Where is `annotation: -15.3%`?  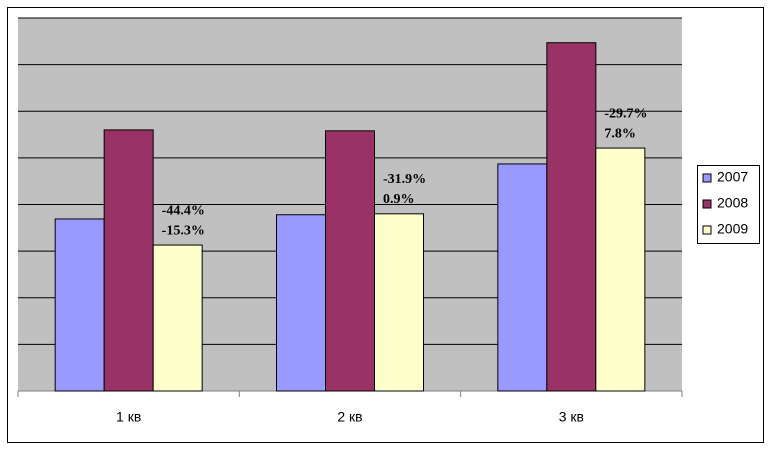 annotation: -15.3% is located at coordinates (183, 230).